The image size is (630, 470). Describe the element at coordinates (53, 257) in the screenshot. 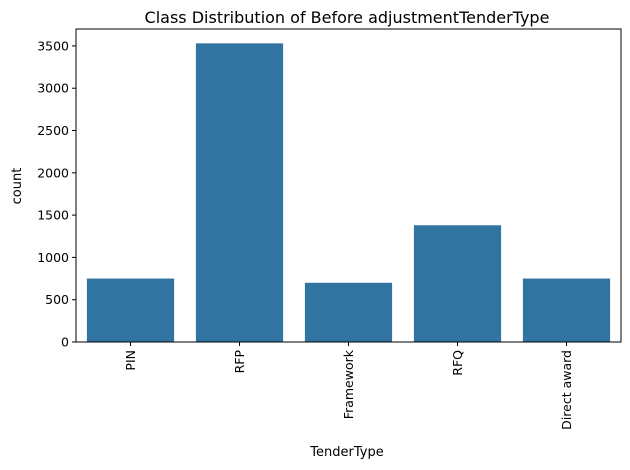

I see `y-tick-label: 1000` at that location.